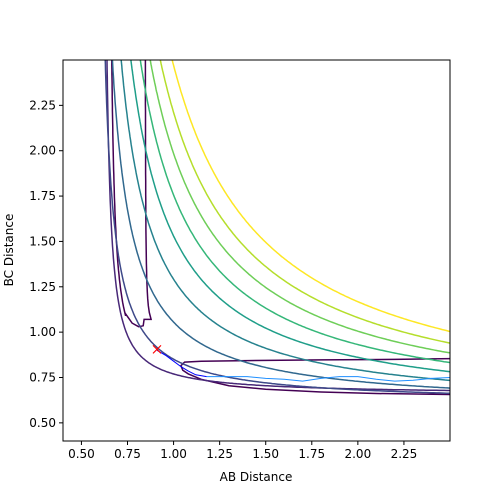  Describe the element at coordinates (9, 250) in the screenshot. I see `y-axis-label: BC Distance` at that location.